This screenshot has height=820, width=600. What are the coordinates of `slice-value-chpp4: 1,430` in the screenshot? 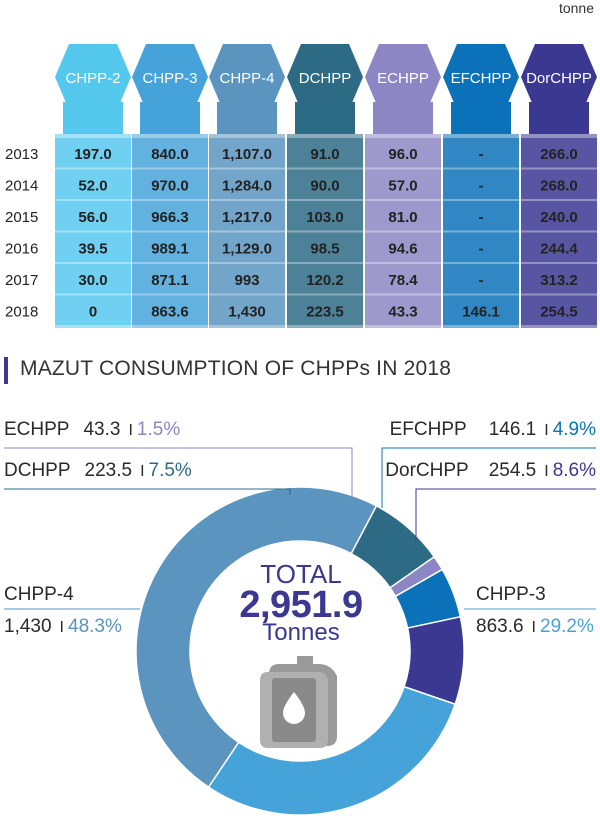 It's located at (28, 626).